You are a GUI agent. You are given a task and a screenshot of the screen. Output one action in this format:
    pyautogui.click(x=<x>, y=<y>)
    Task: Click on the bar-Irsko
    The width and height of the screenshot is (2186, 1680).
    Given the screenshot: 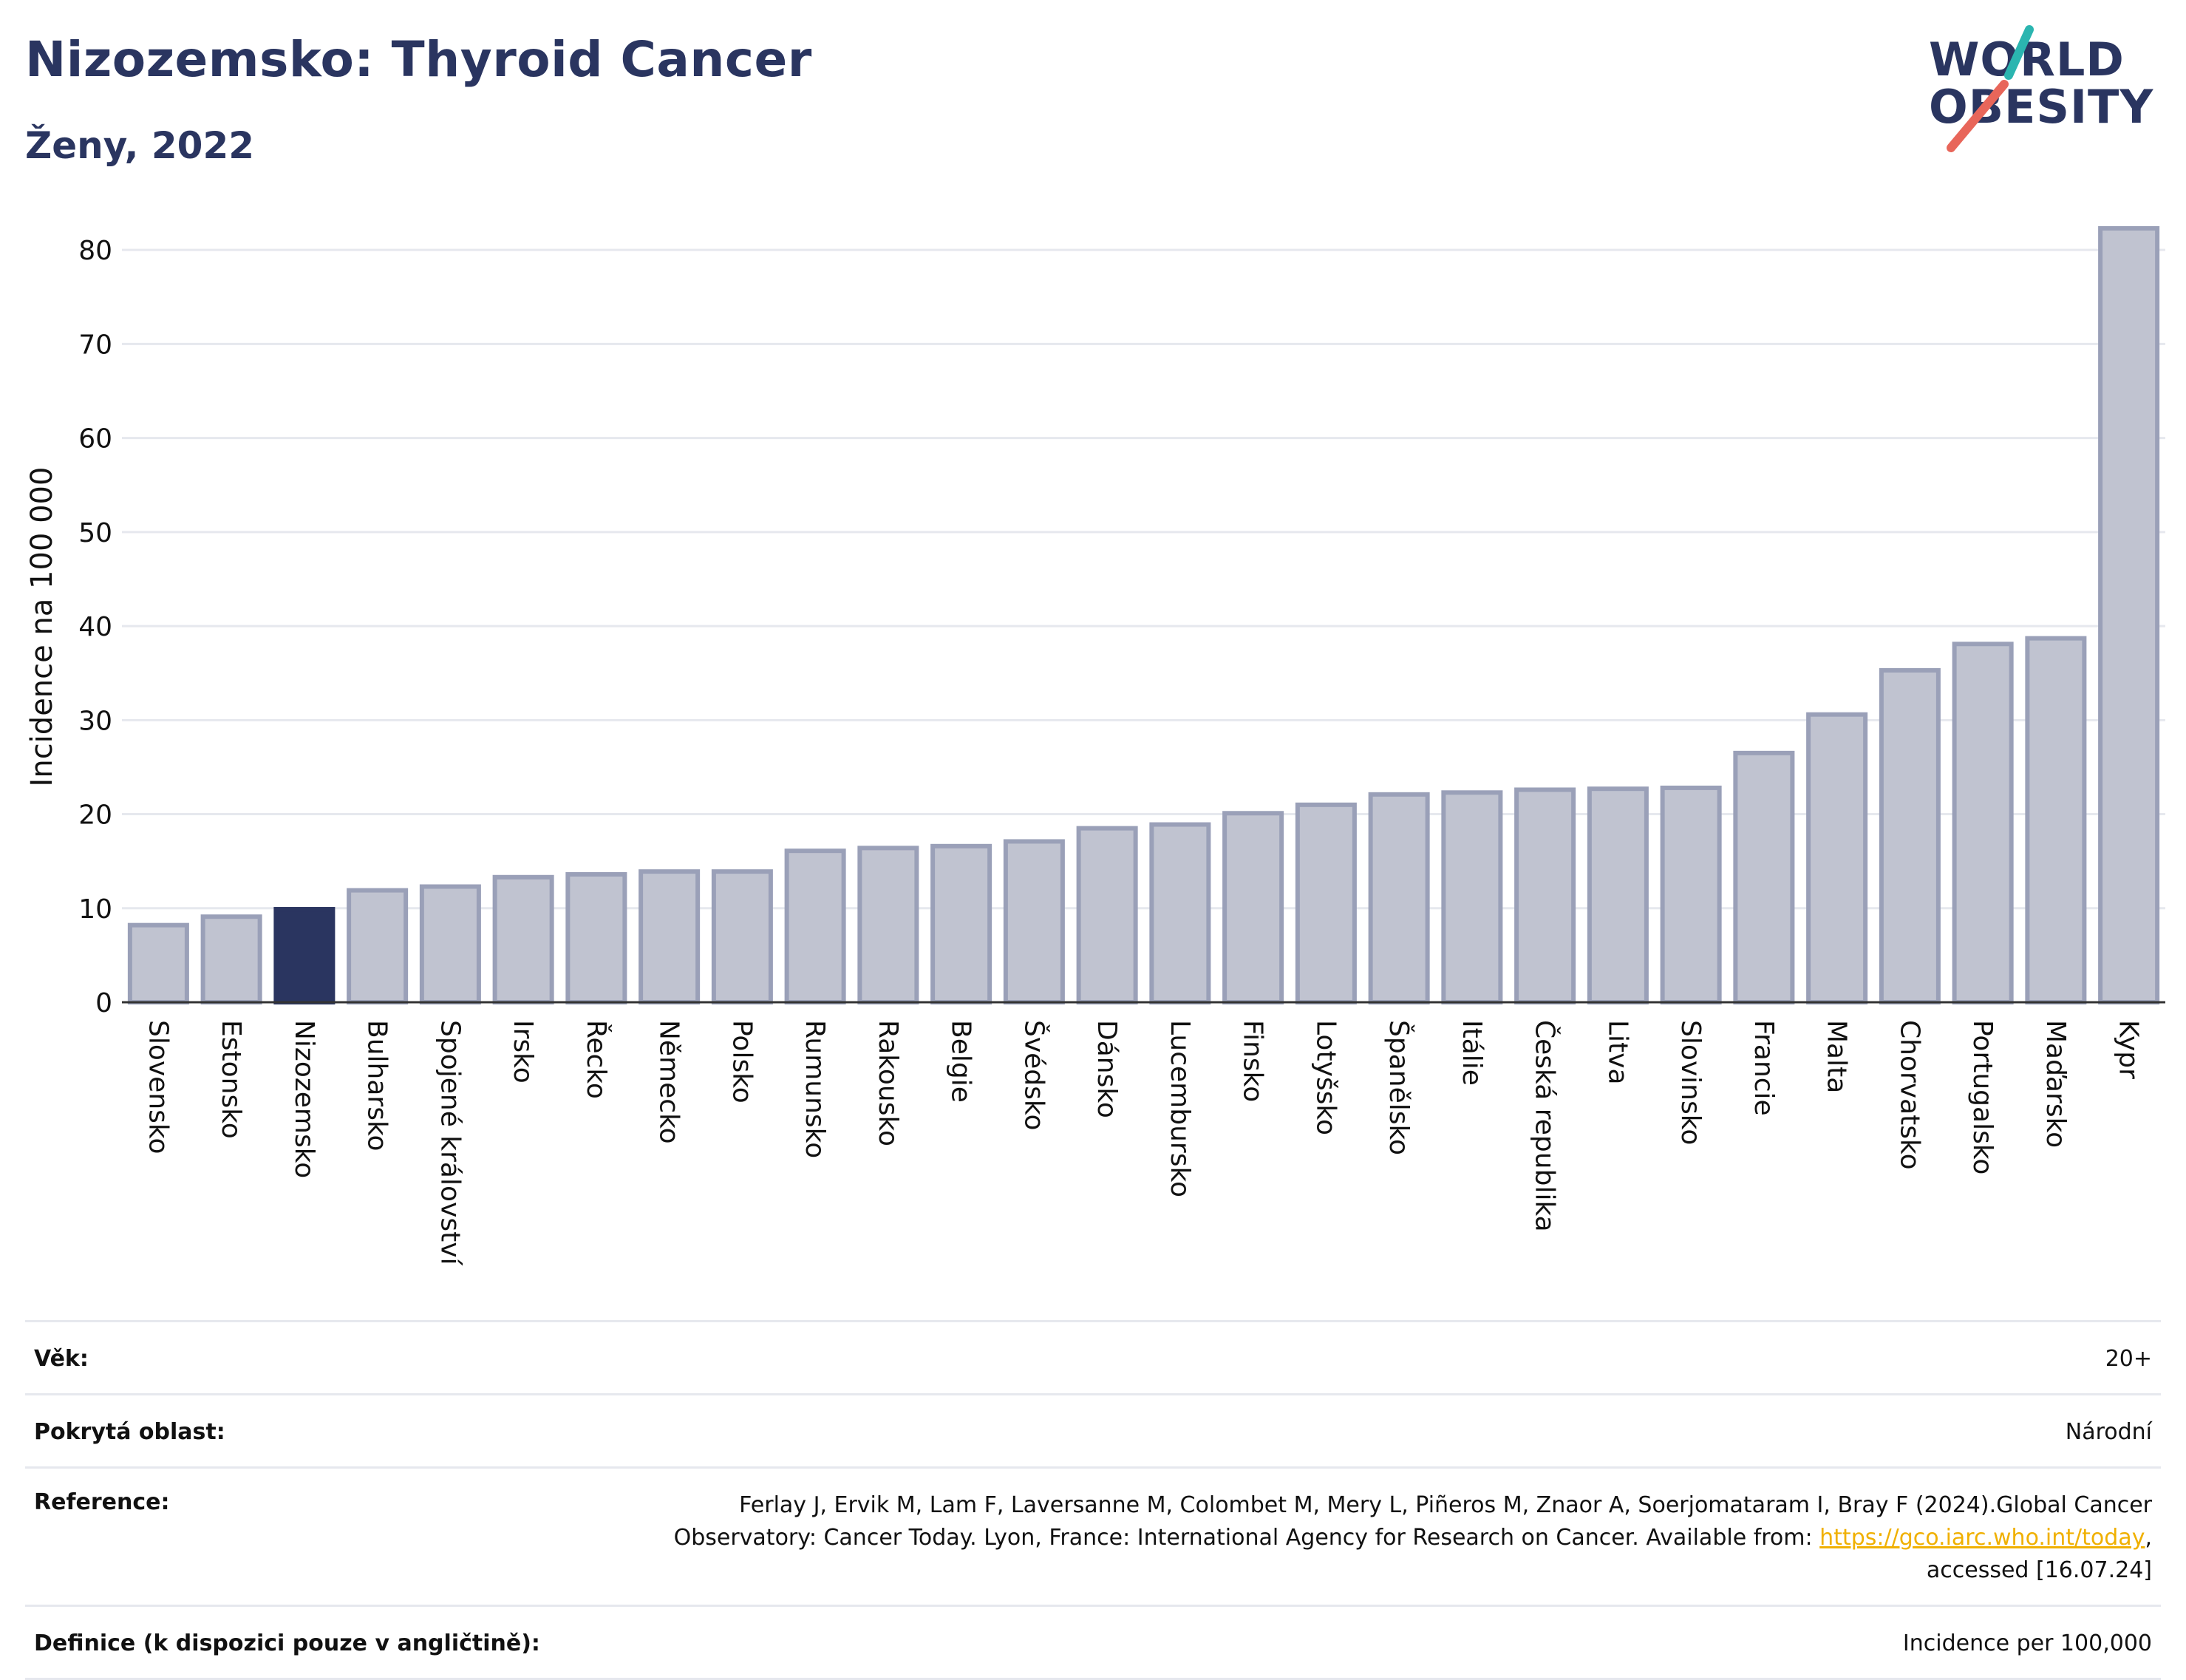 What is the action you would take?
    pyautogui.click(x=523, y=939)
    